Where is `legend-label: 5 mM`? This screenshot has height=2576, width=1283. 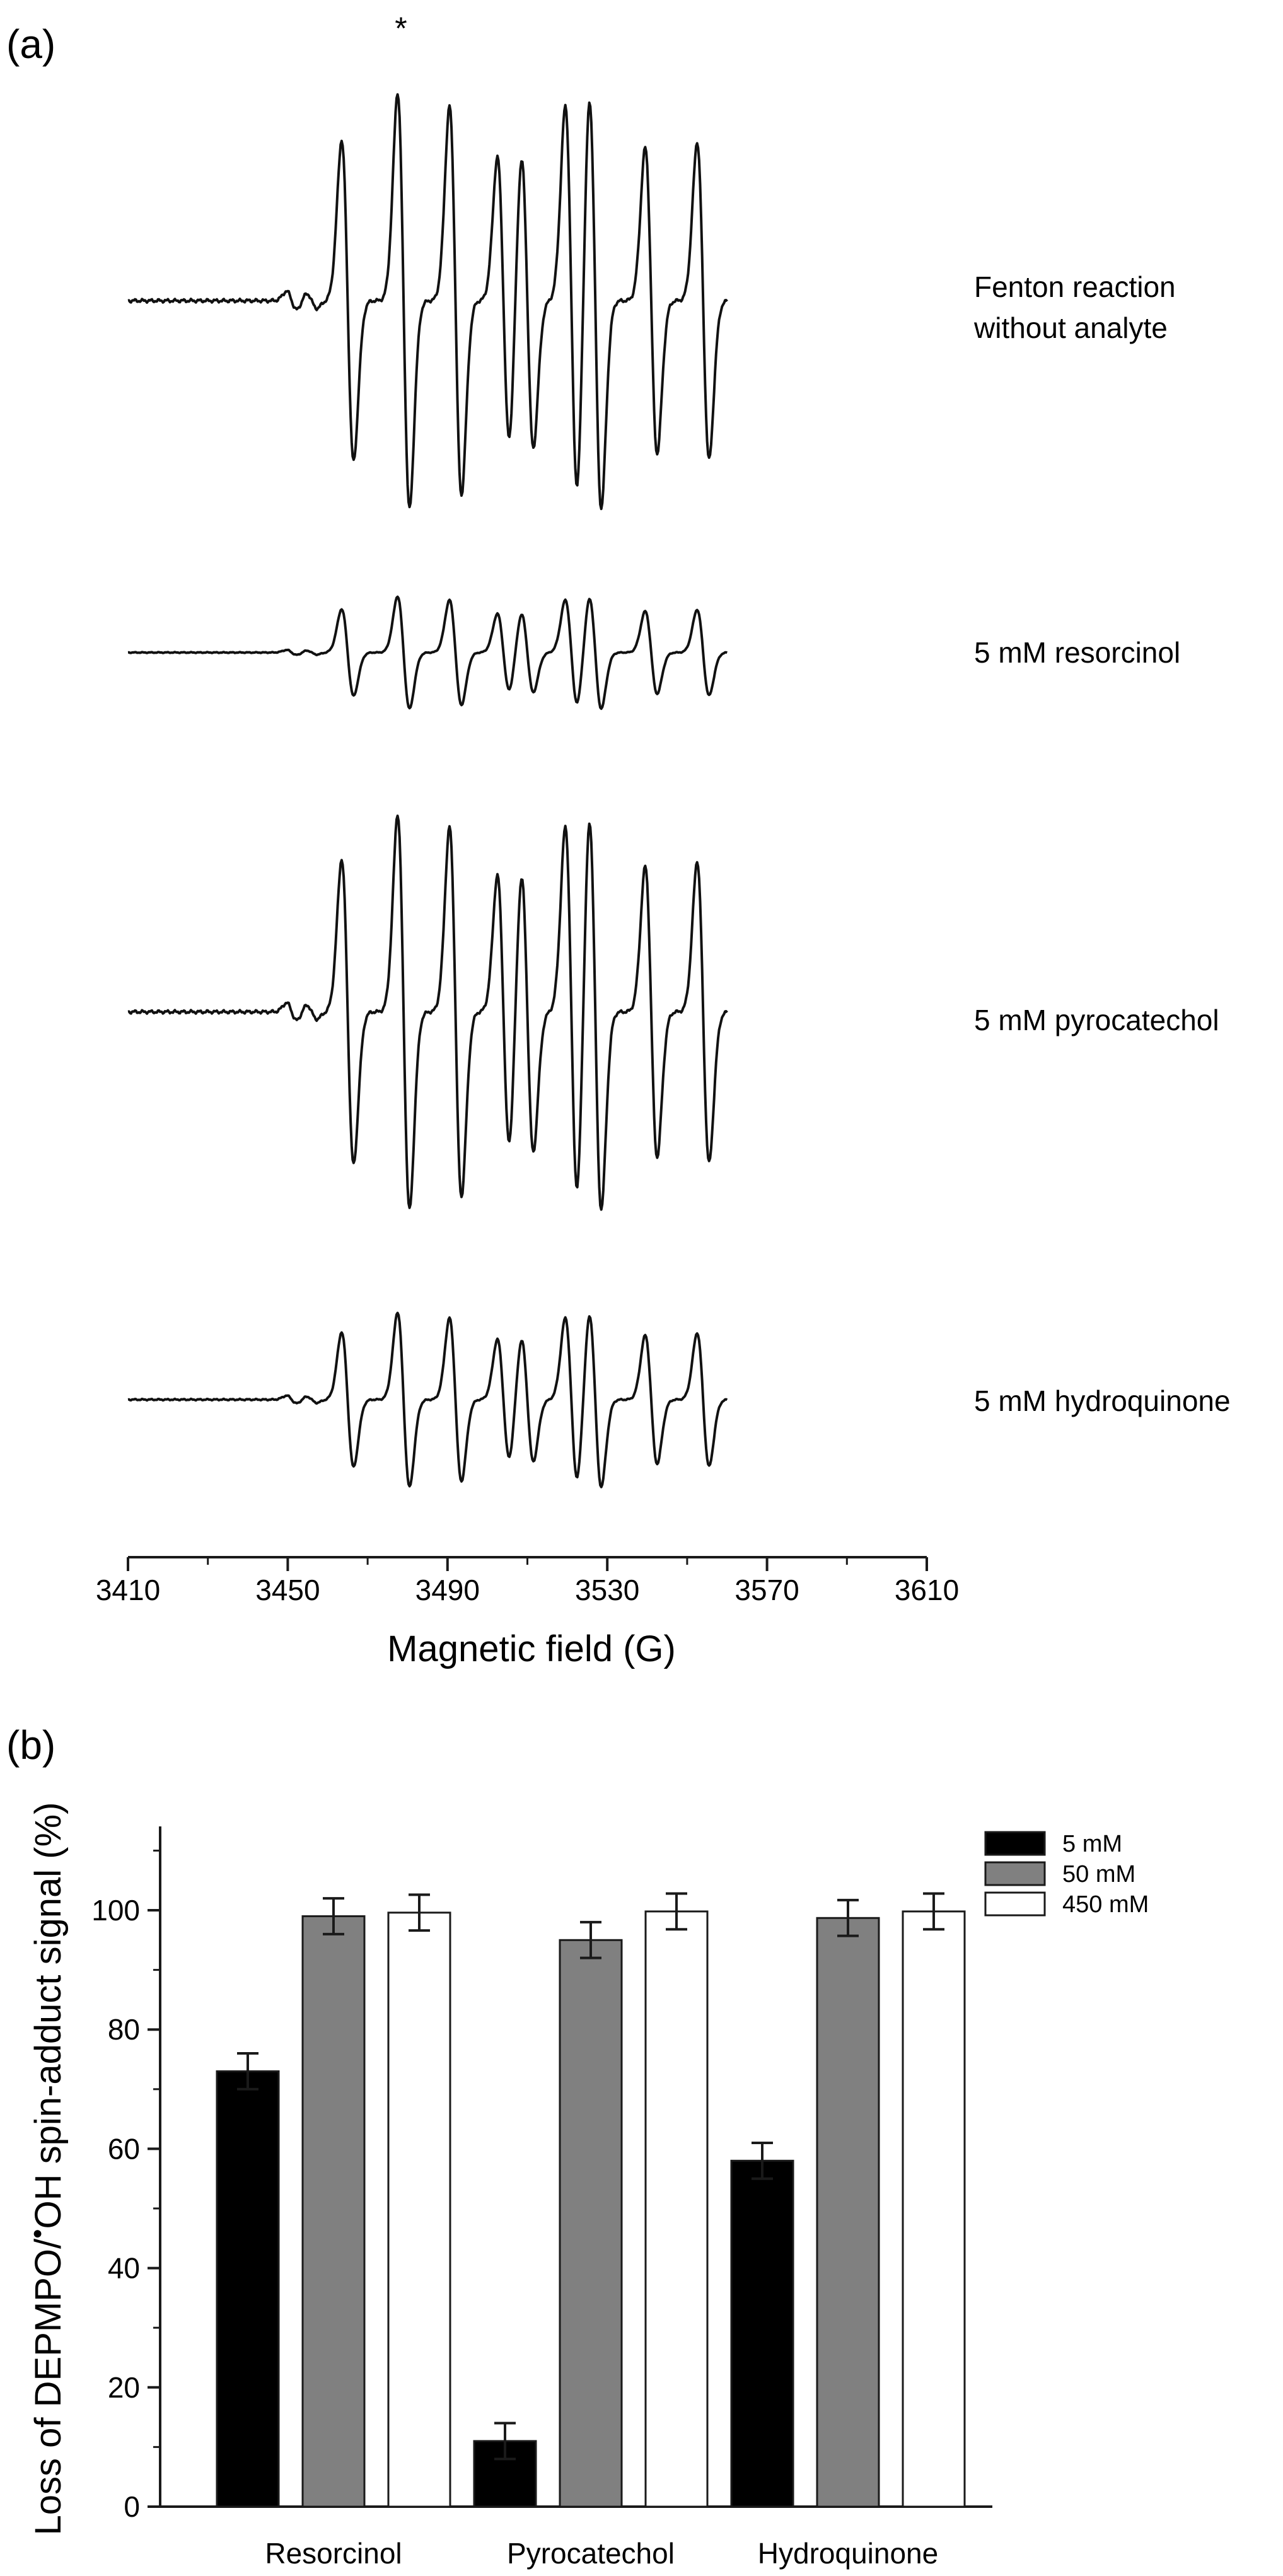 legend-label: 5 mM is located at coordinates (1092, 1844).